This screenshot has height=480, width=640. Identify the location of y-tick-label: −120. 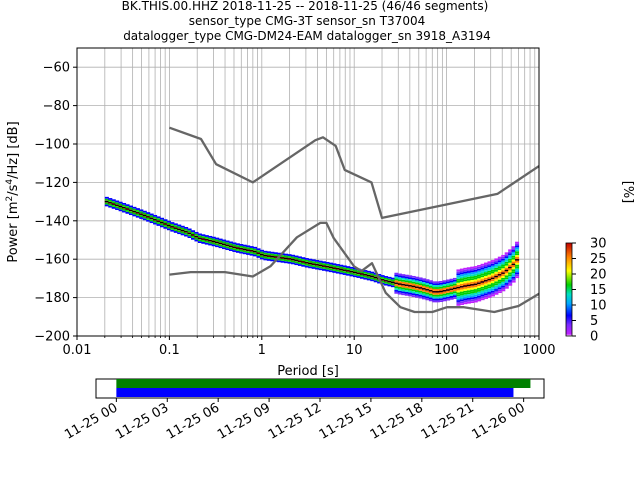
(52, 183).